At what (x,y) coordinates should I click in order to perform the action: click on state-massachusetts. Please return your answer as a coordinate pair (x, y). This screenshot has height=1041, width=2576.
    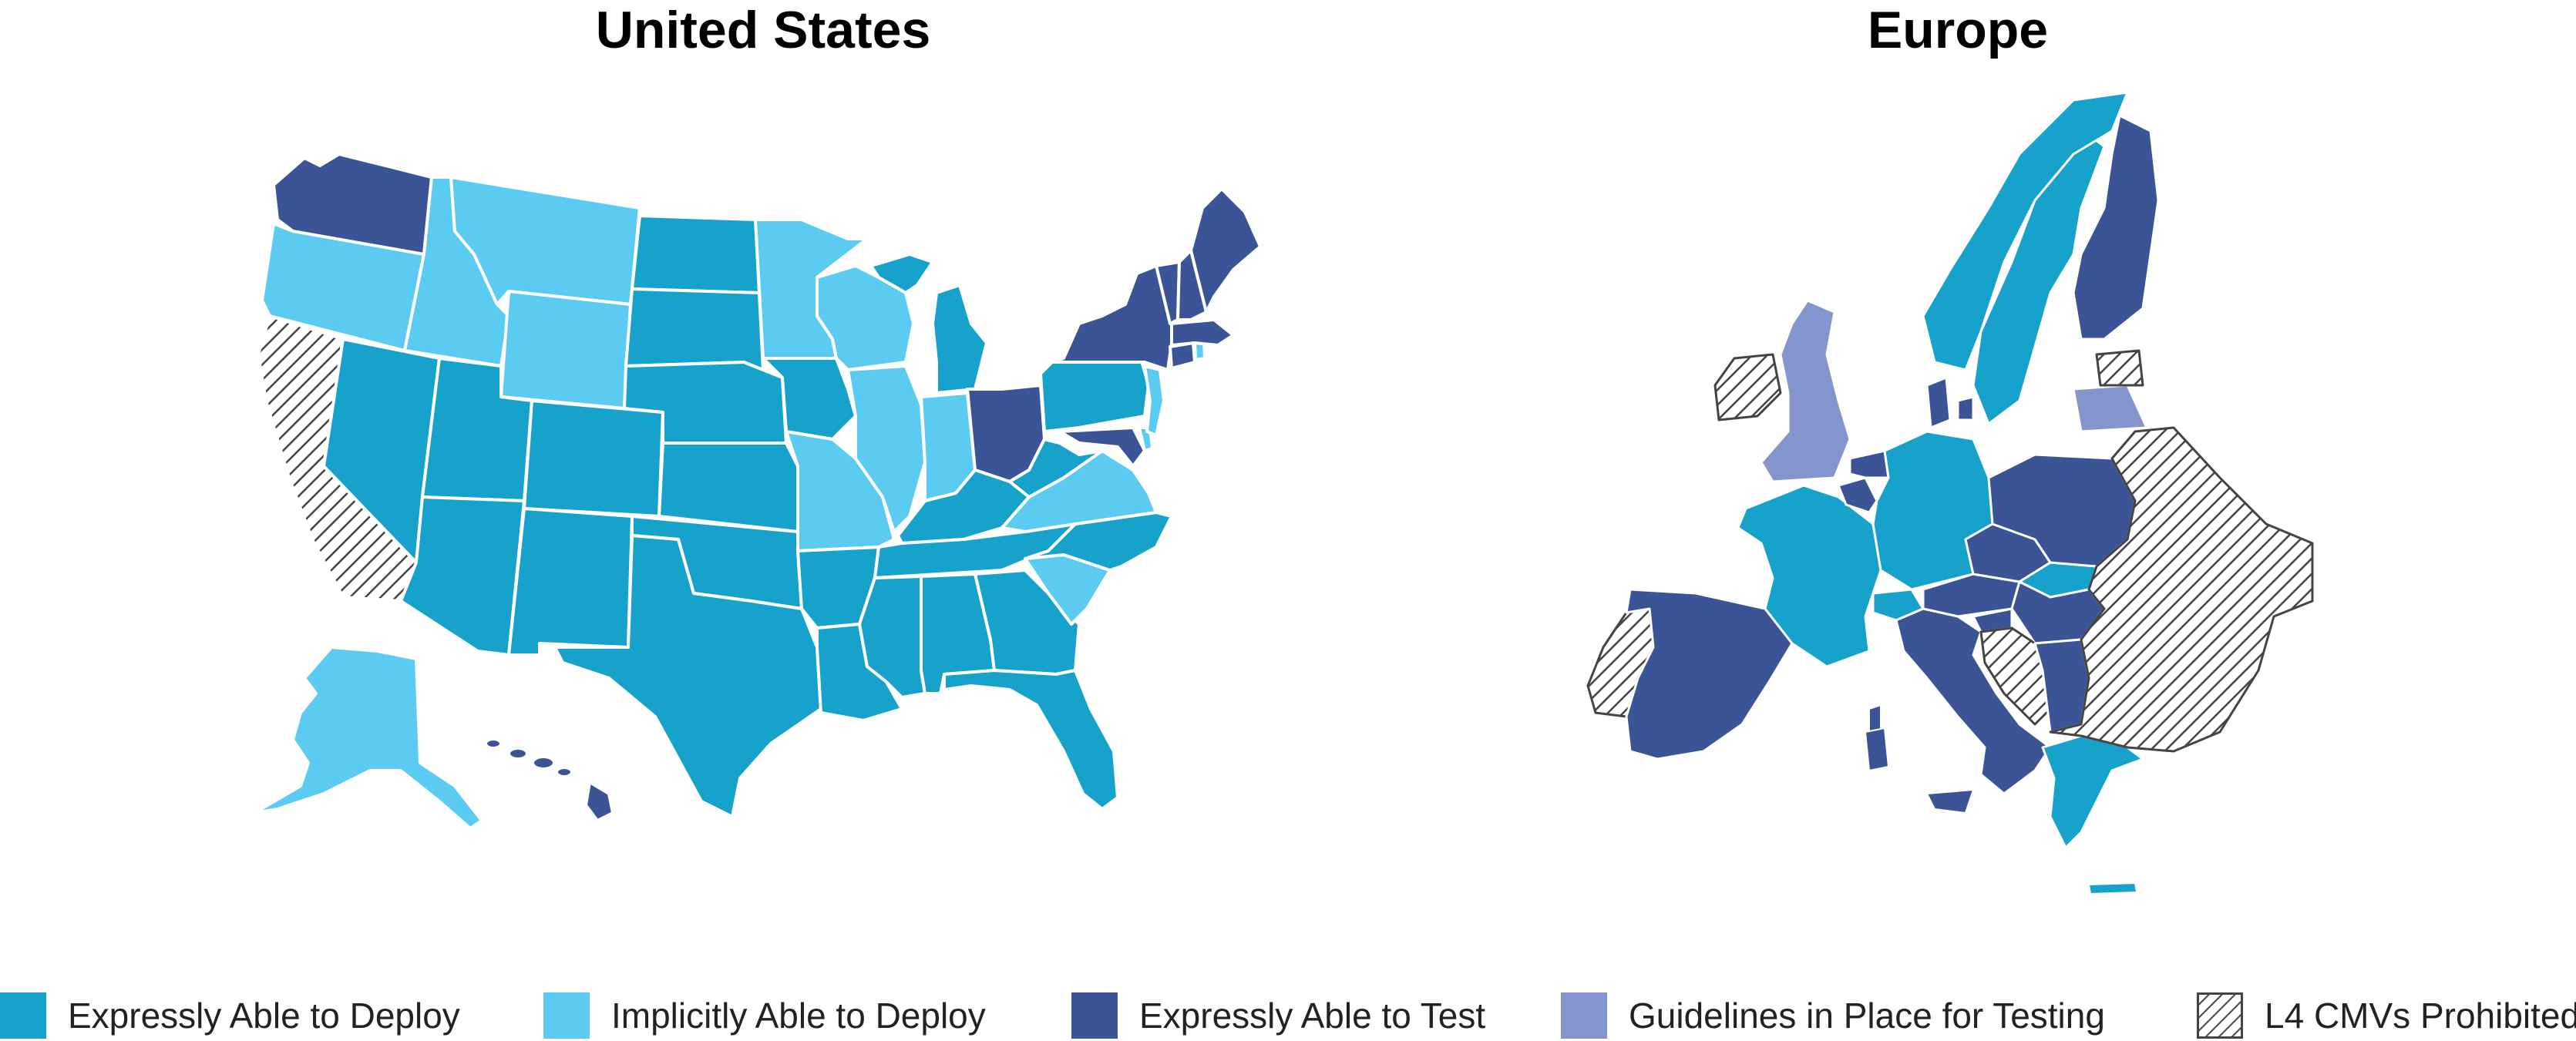
    Looking at the image, I should click on (1202, 333).